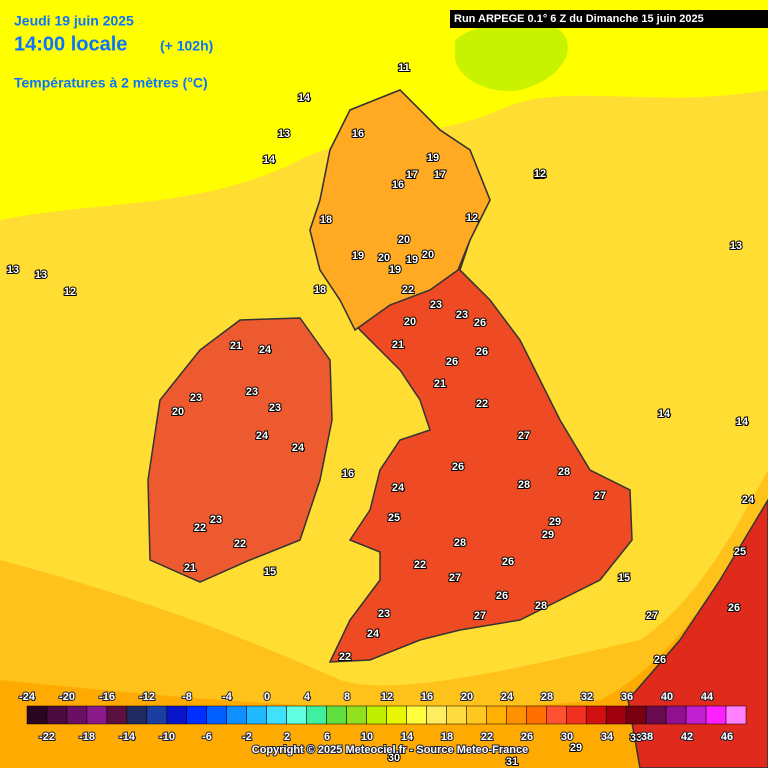 This screenshot has width=768, height=773. Describe the element at coordinates (627, 697) in the screenshot. I see `colorbar-top-label: 36` at that location.